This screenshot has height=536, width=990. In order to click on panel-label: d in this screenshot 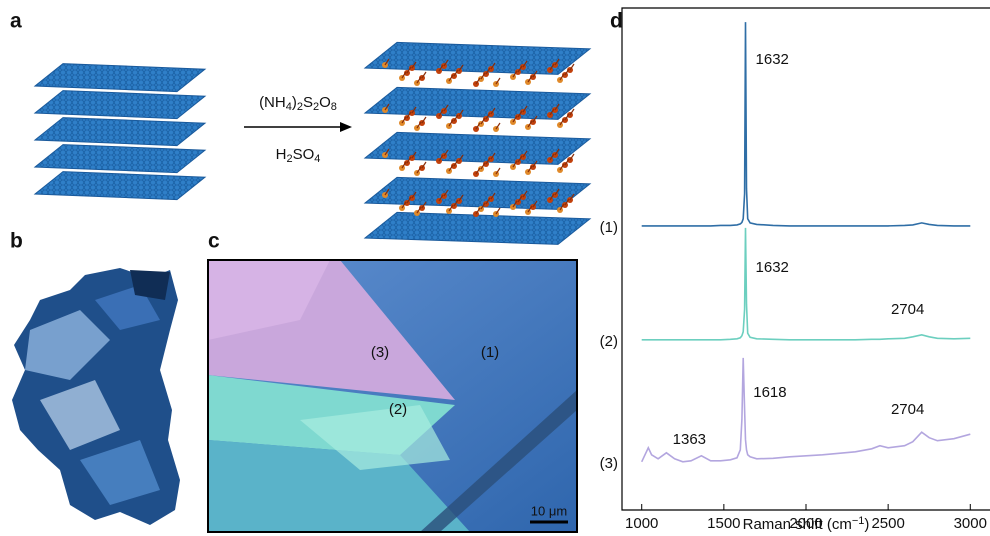, I will do `click(616, 21)`.